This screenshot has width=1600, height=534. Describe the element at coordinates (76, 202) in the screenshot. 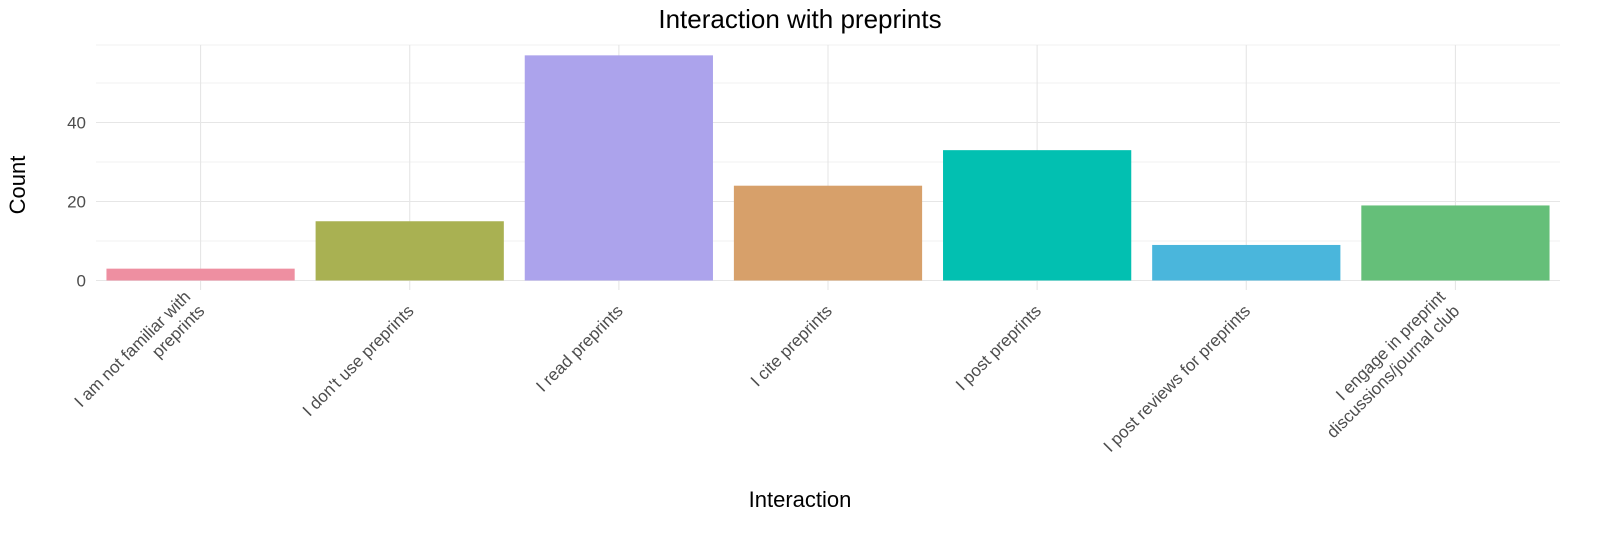

I see `y-tick-label: 20` at that location.